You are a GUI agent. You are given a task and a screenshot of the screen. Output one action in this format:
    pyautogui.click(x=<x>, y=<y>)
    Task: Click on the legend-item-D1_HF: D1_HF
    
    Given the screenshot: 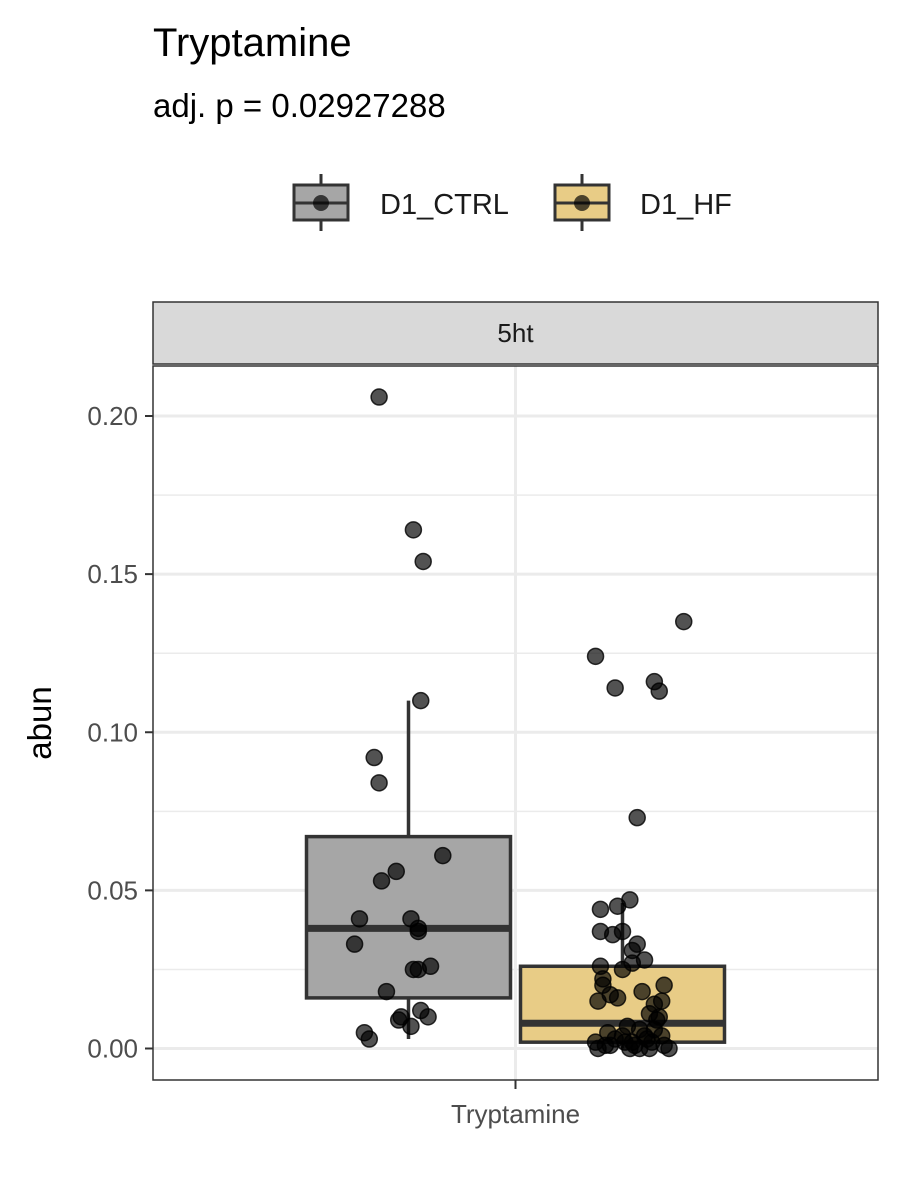 What is the action you would take?
    pyautogui.click(x=642, y=202)
    